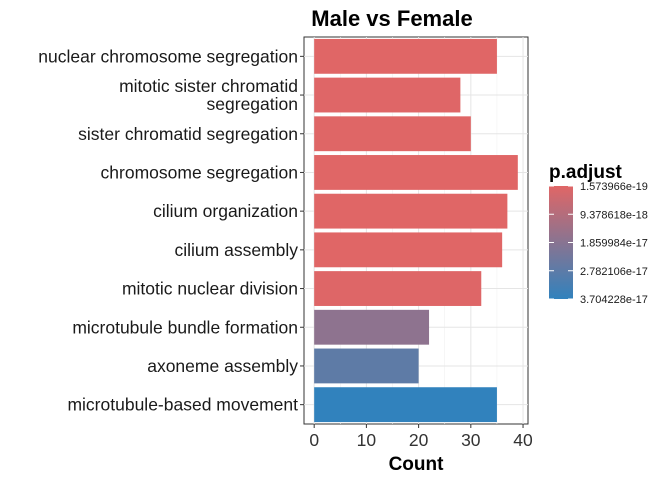 The height and width of the screenshot is (485, 672). What do you see at coordinates (614, 272) in the screenshot?
I see `legend-tick-label: 2.782106e-17` at bounding box center [614, 272].